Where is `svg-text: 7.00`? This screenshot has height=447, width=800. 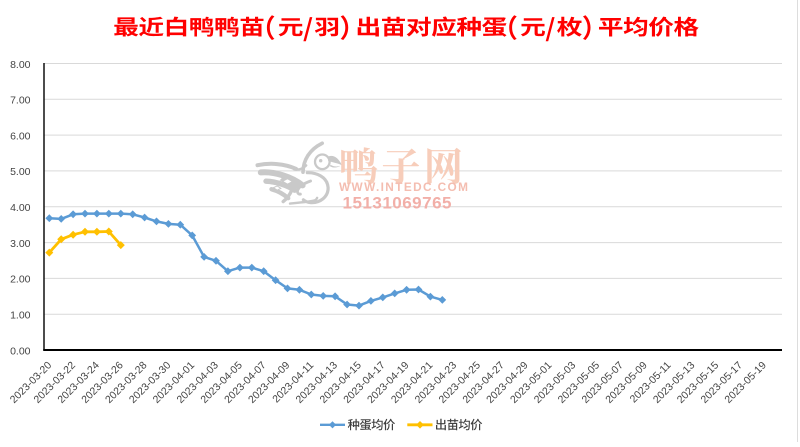
svg-text: 7.00 is located at coordinates (20, 101).